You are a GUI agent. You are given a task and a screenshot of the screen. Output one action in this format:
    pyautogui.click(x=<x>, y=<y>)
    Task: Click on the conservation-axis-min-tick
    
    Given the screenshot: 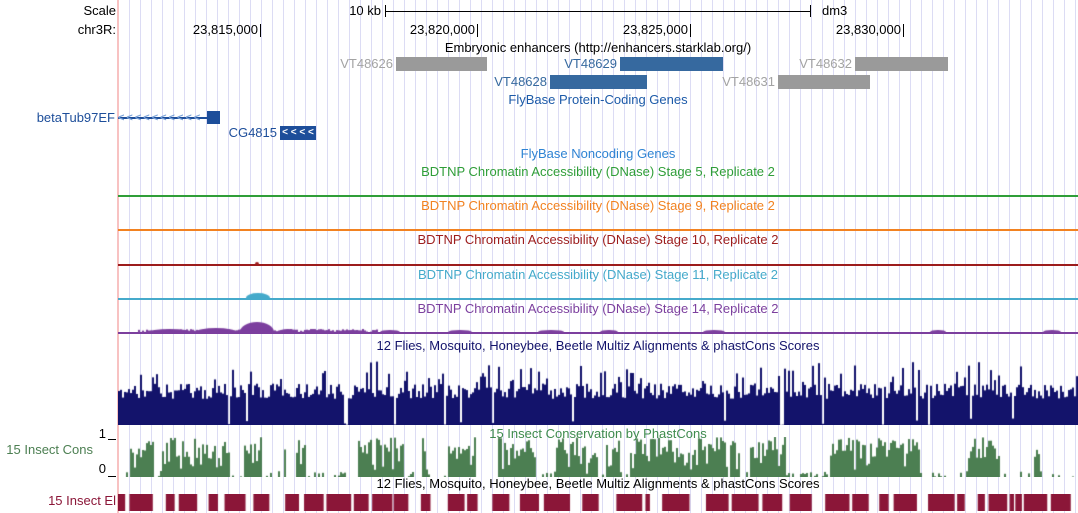 What is the action you would take?
    pyautogui.click(x=112, y=476)
    